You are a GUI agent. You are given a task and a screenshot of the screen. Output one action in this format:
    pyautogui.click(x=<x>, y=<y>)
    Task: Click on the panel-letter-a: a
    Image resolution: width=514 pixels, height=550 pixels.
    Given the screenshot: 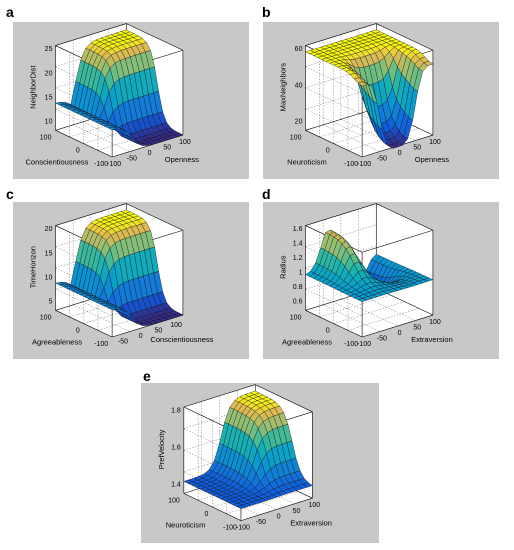 What is the action you would take?
    pyautogui.click(x=10, y=12)
    